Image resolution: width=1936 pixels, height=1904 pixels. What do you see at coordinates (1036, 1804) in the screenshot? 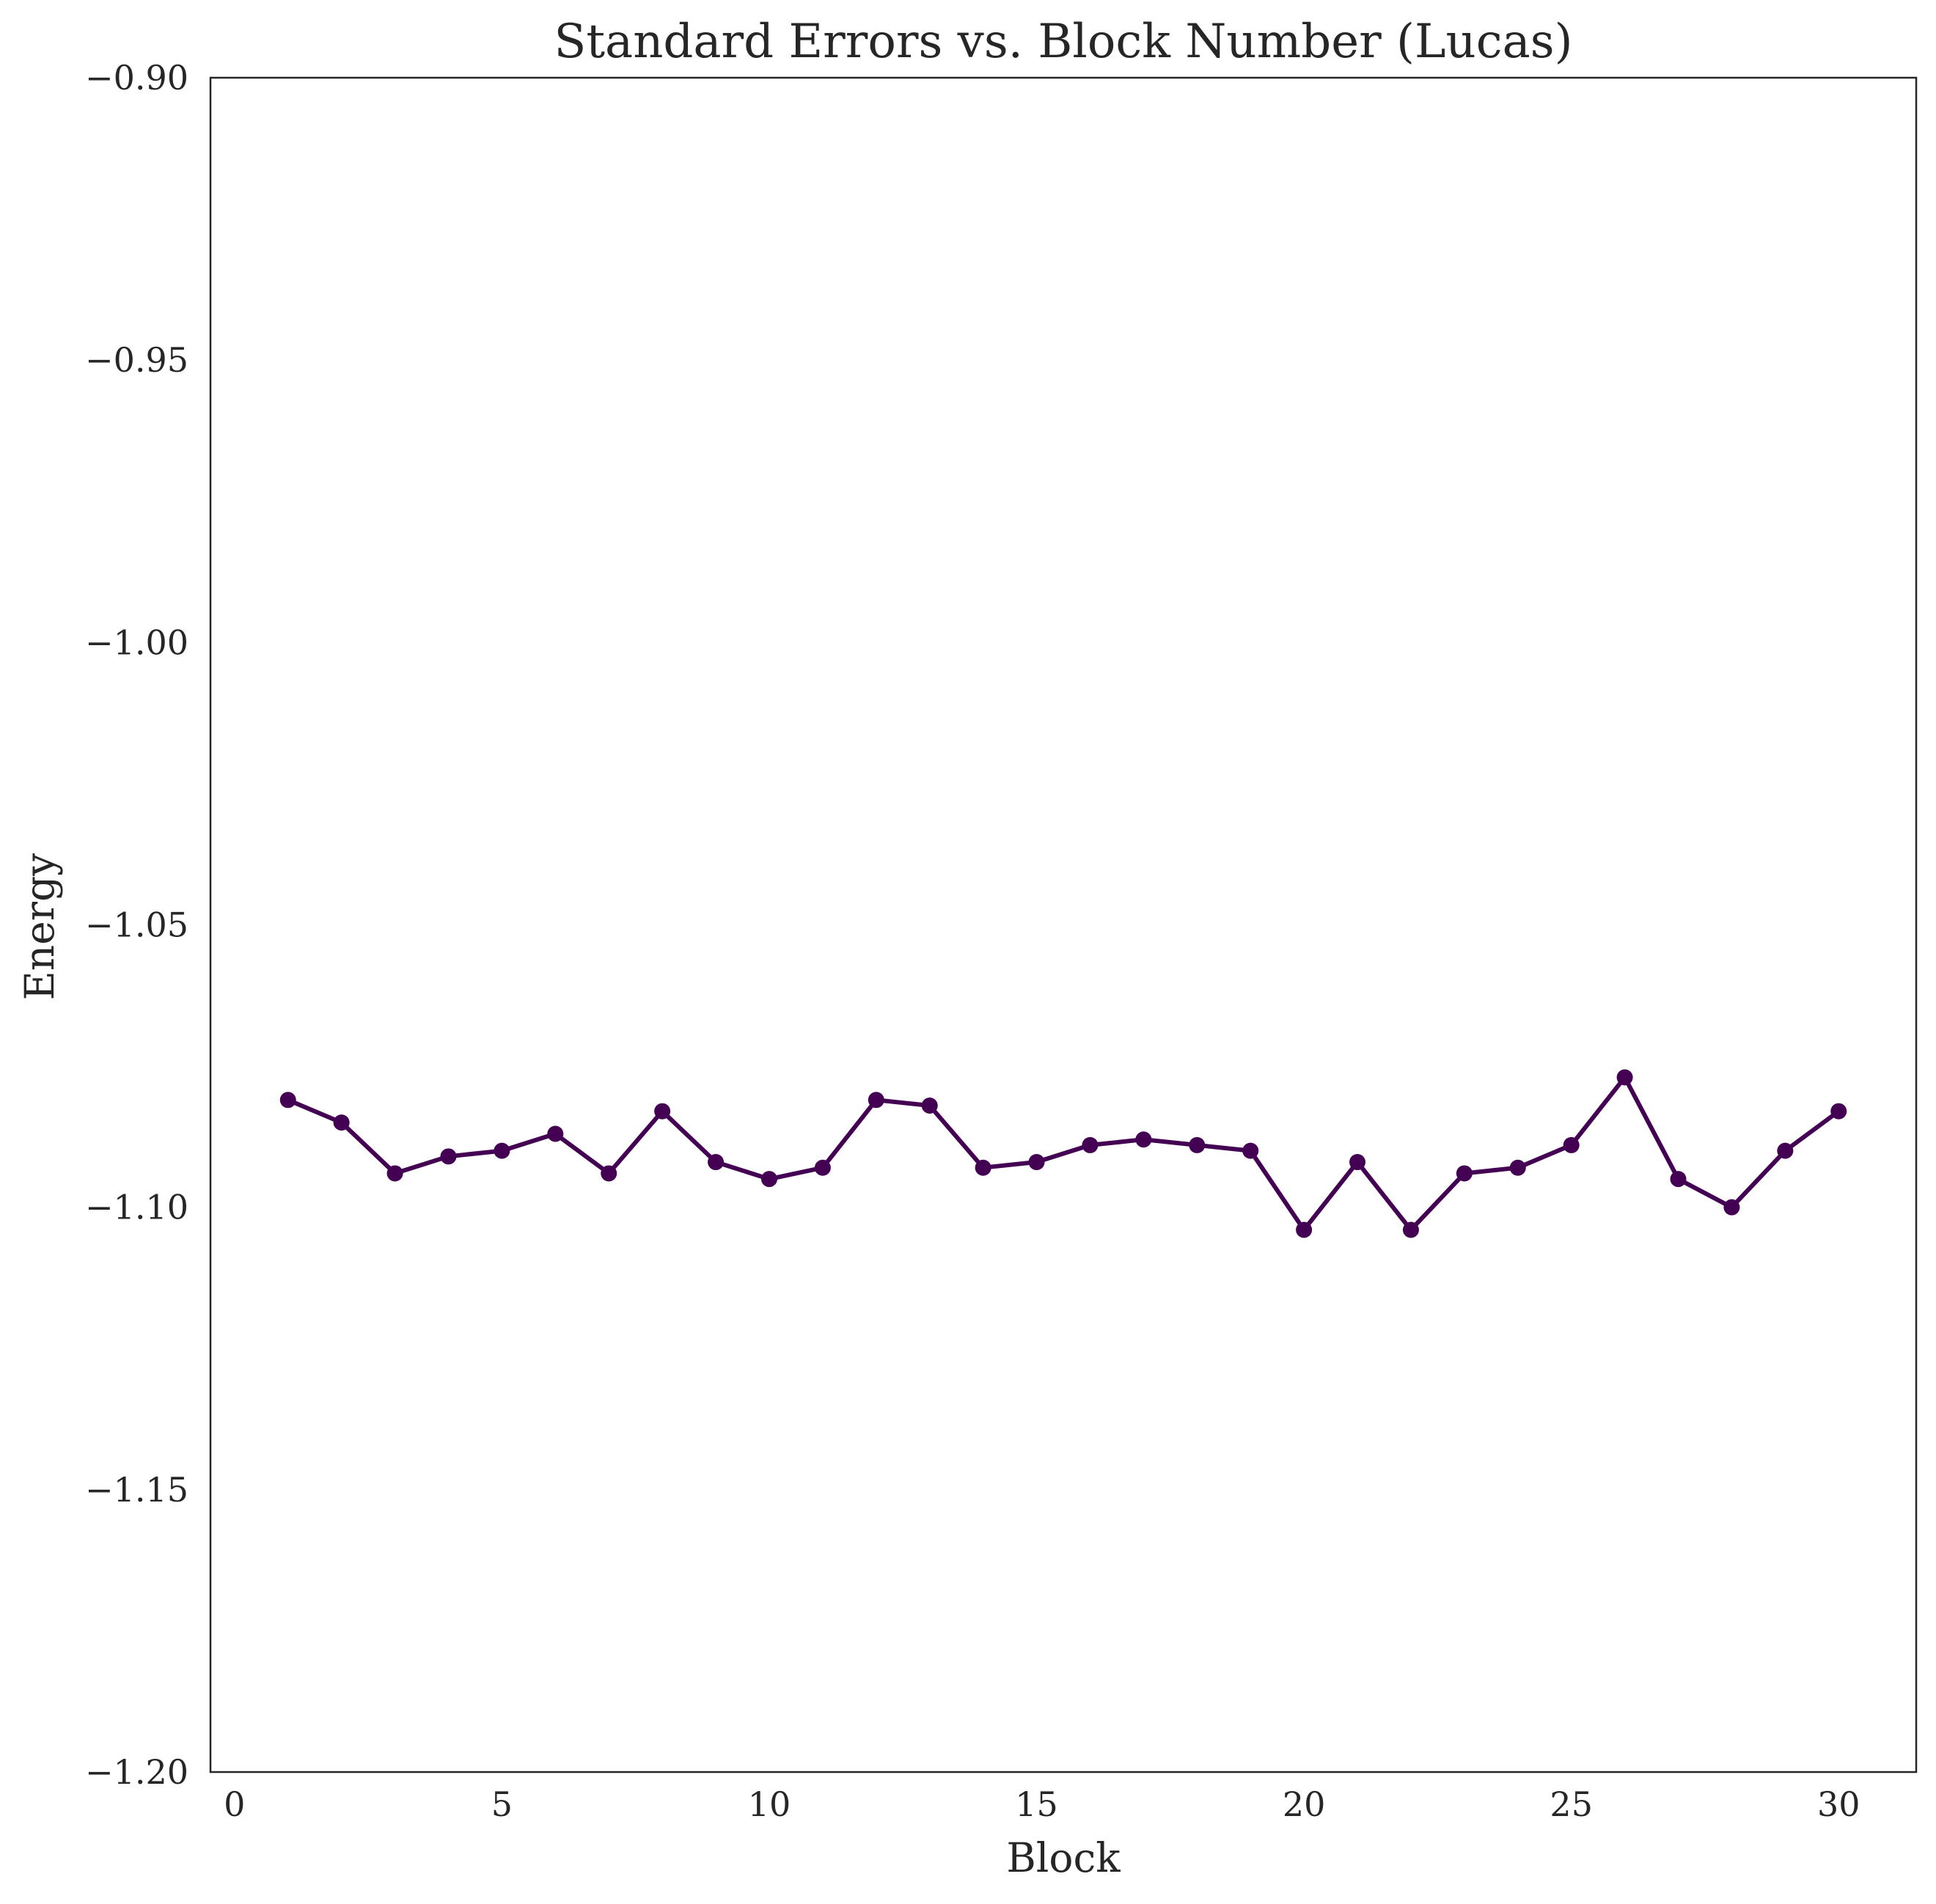
I see `x-tick-label: 15` at bounding box center [1036, 1804].